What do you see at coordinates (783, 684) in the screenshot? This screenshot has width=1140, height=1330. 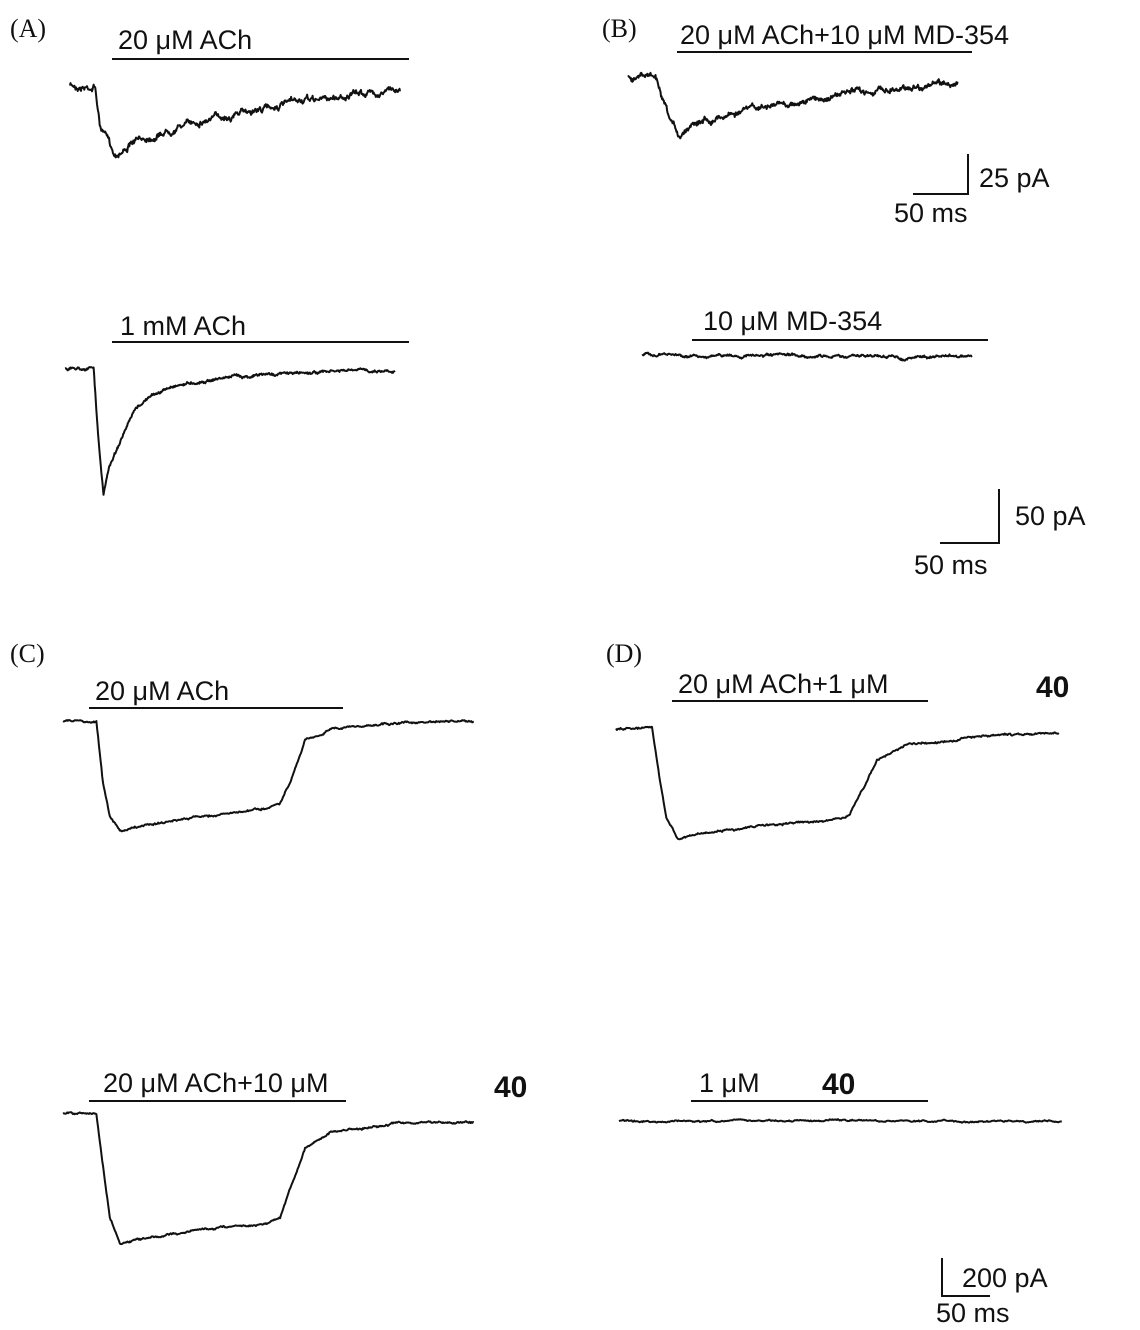 I see `condition-label-d1: 20 μM ACh+1 μM` at bounding box center [783, 684].